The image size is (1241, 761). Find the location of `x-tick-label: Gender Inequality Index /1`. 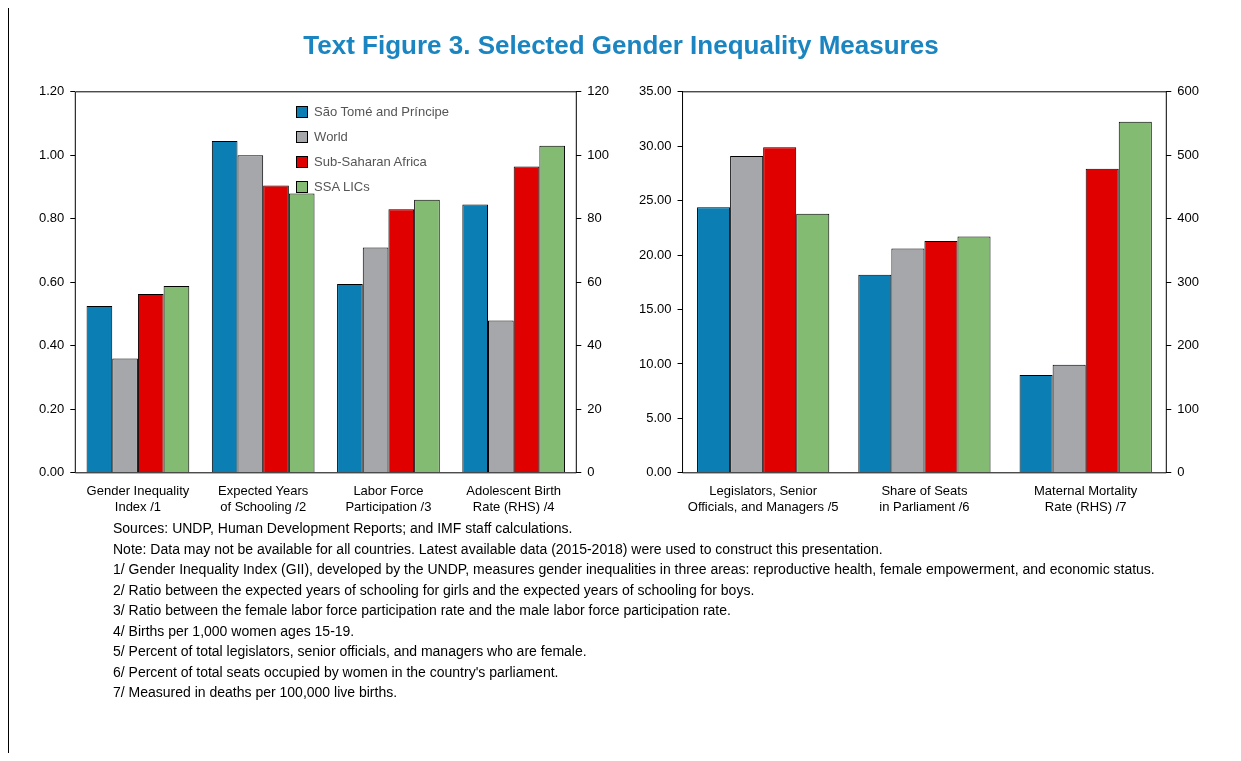

x-tick-label: Gender Inequality Index /1 is located at coordinates (138, 498).